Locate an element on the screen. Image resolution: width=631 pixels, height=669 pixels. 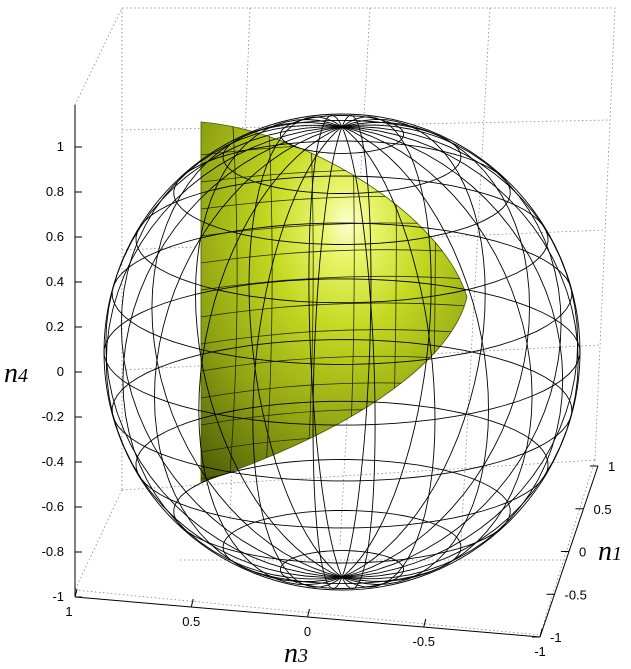
n3-tick-label: -0.5 is located at coordinates (424, 641).